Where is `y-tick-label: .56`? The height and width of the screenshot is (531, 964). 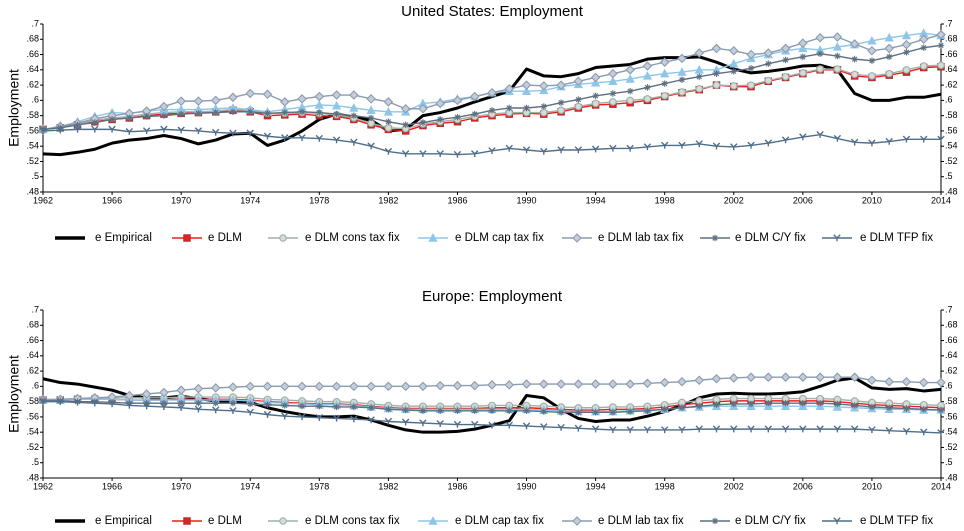
y-tick-label: .56 is located at coordinates (32, 416).